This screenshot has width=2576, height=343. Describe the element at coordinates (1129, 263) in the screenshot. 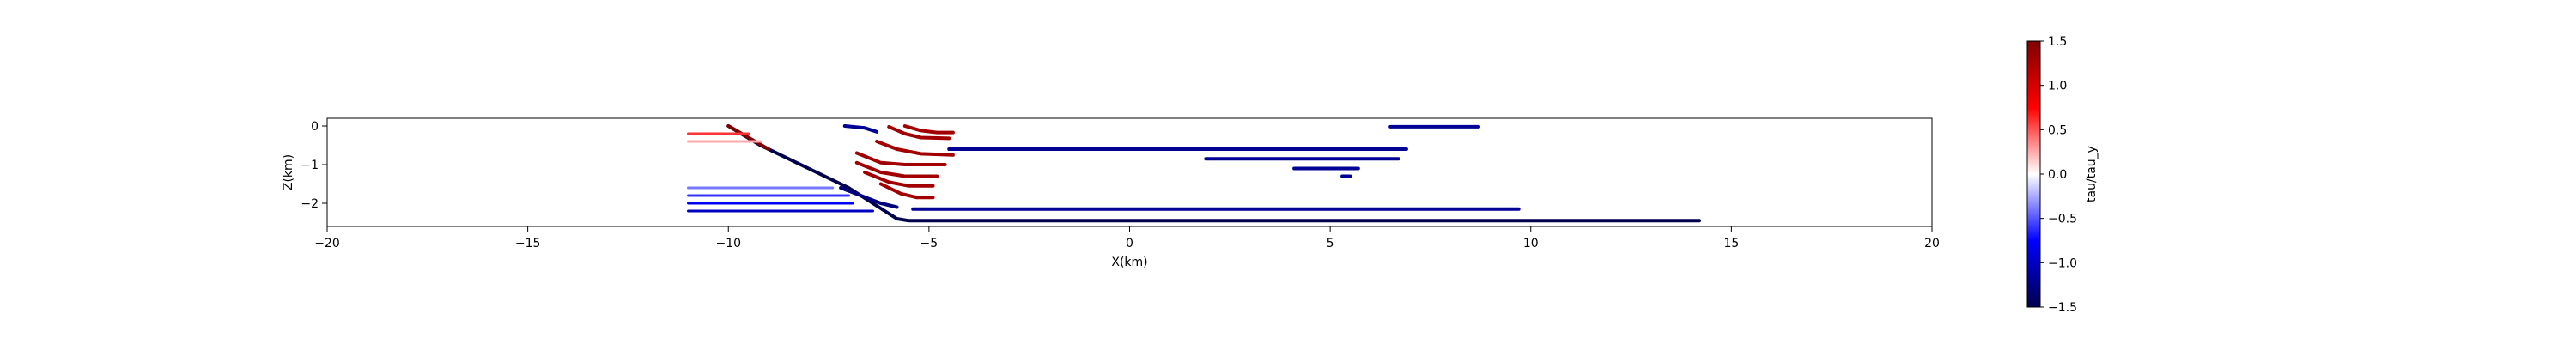

I see `x-axis-label: X(km)` at that location.